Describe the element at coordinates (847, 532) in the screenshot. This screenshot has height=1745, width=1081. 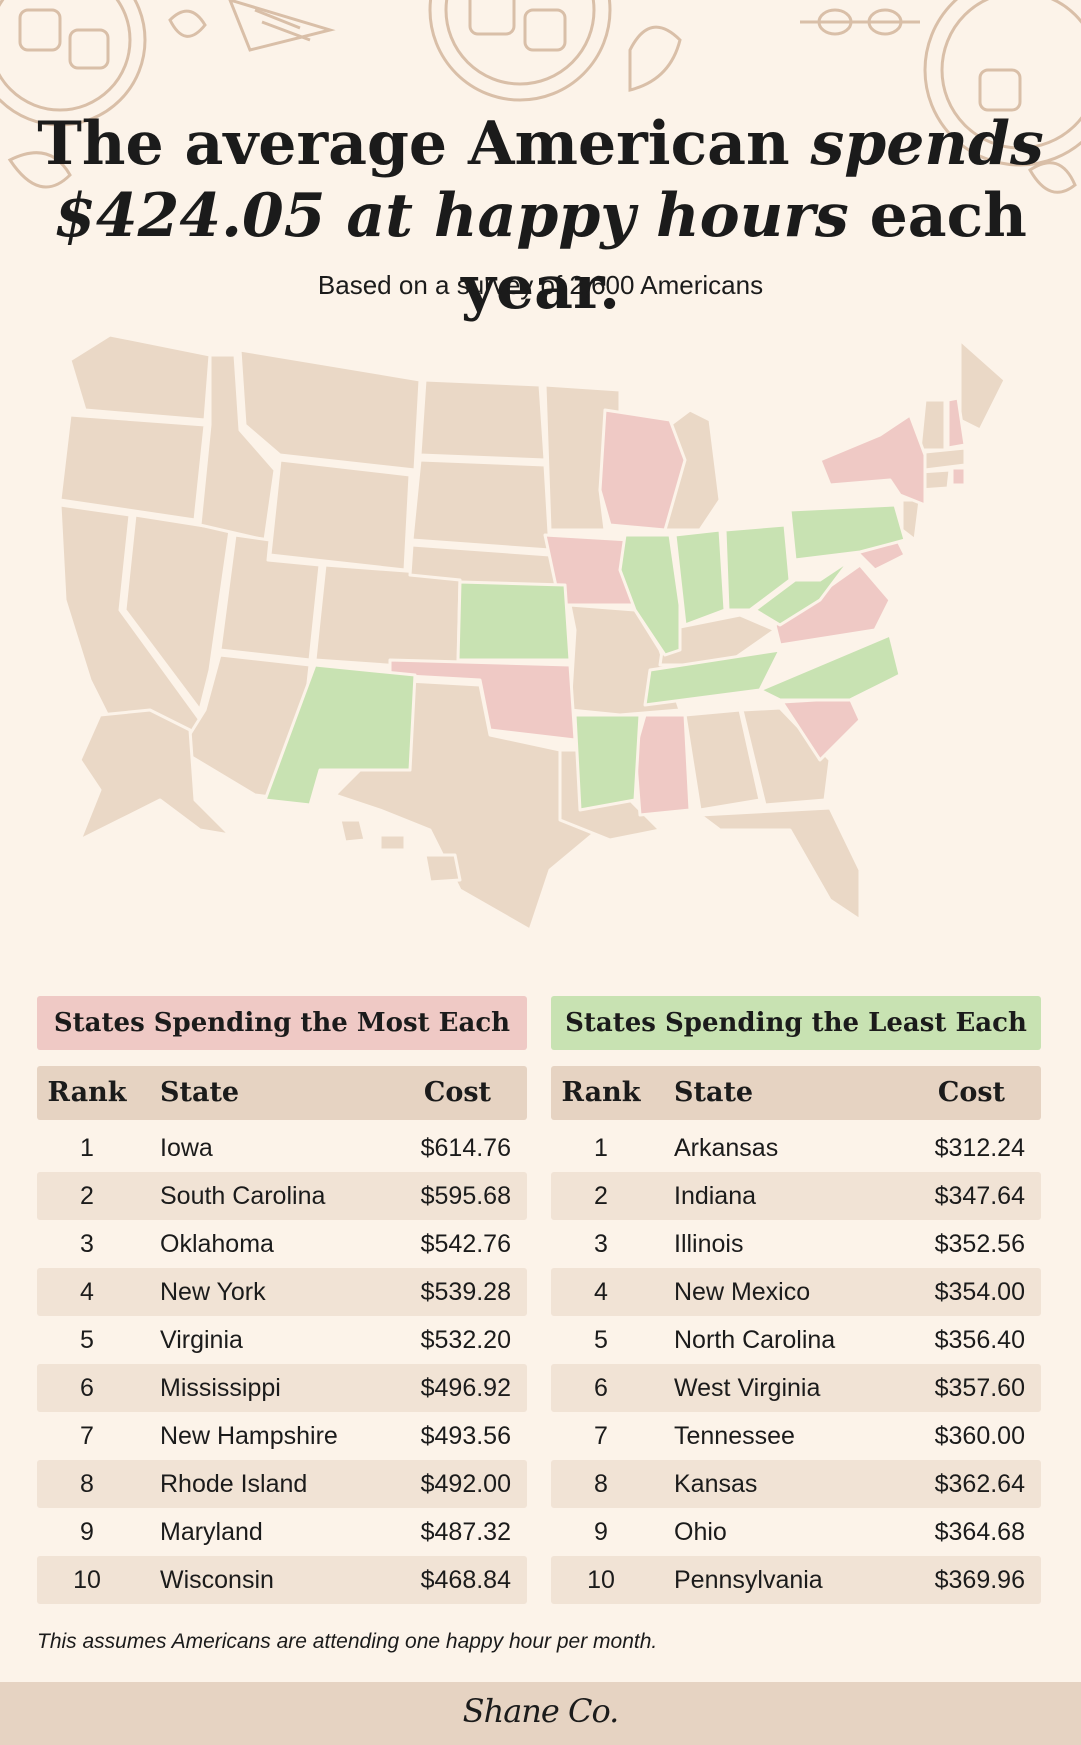
I see `state-pennsylvania` at that location.